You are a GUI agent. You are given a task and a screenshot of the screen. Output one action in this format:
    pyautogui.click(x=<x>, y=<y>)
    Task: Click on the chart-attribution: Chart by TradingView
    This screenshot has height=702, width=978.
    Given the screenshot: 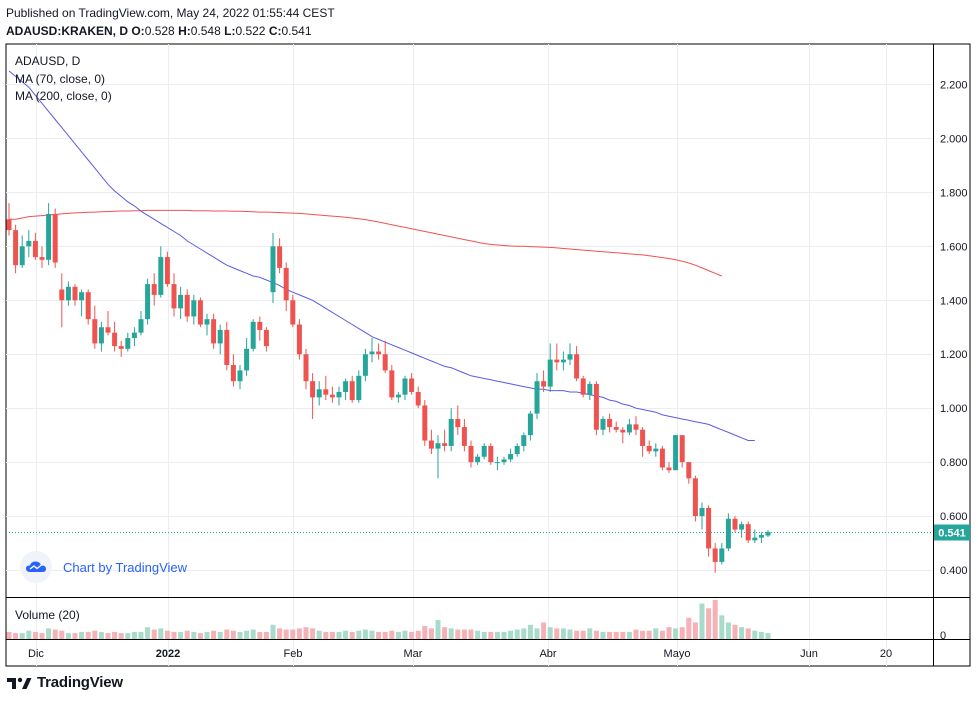 What is the action you would take?
    pyautogui.click(x=103, y=567)
    